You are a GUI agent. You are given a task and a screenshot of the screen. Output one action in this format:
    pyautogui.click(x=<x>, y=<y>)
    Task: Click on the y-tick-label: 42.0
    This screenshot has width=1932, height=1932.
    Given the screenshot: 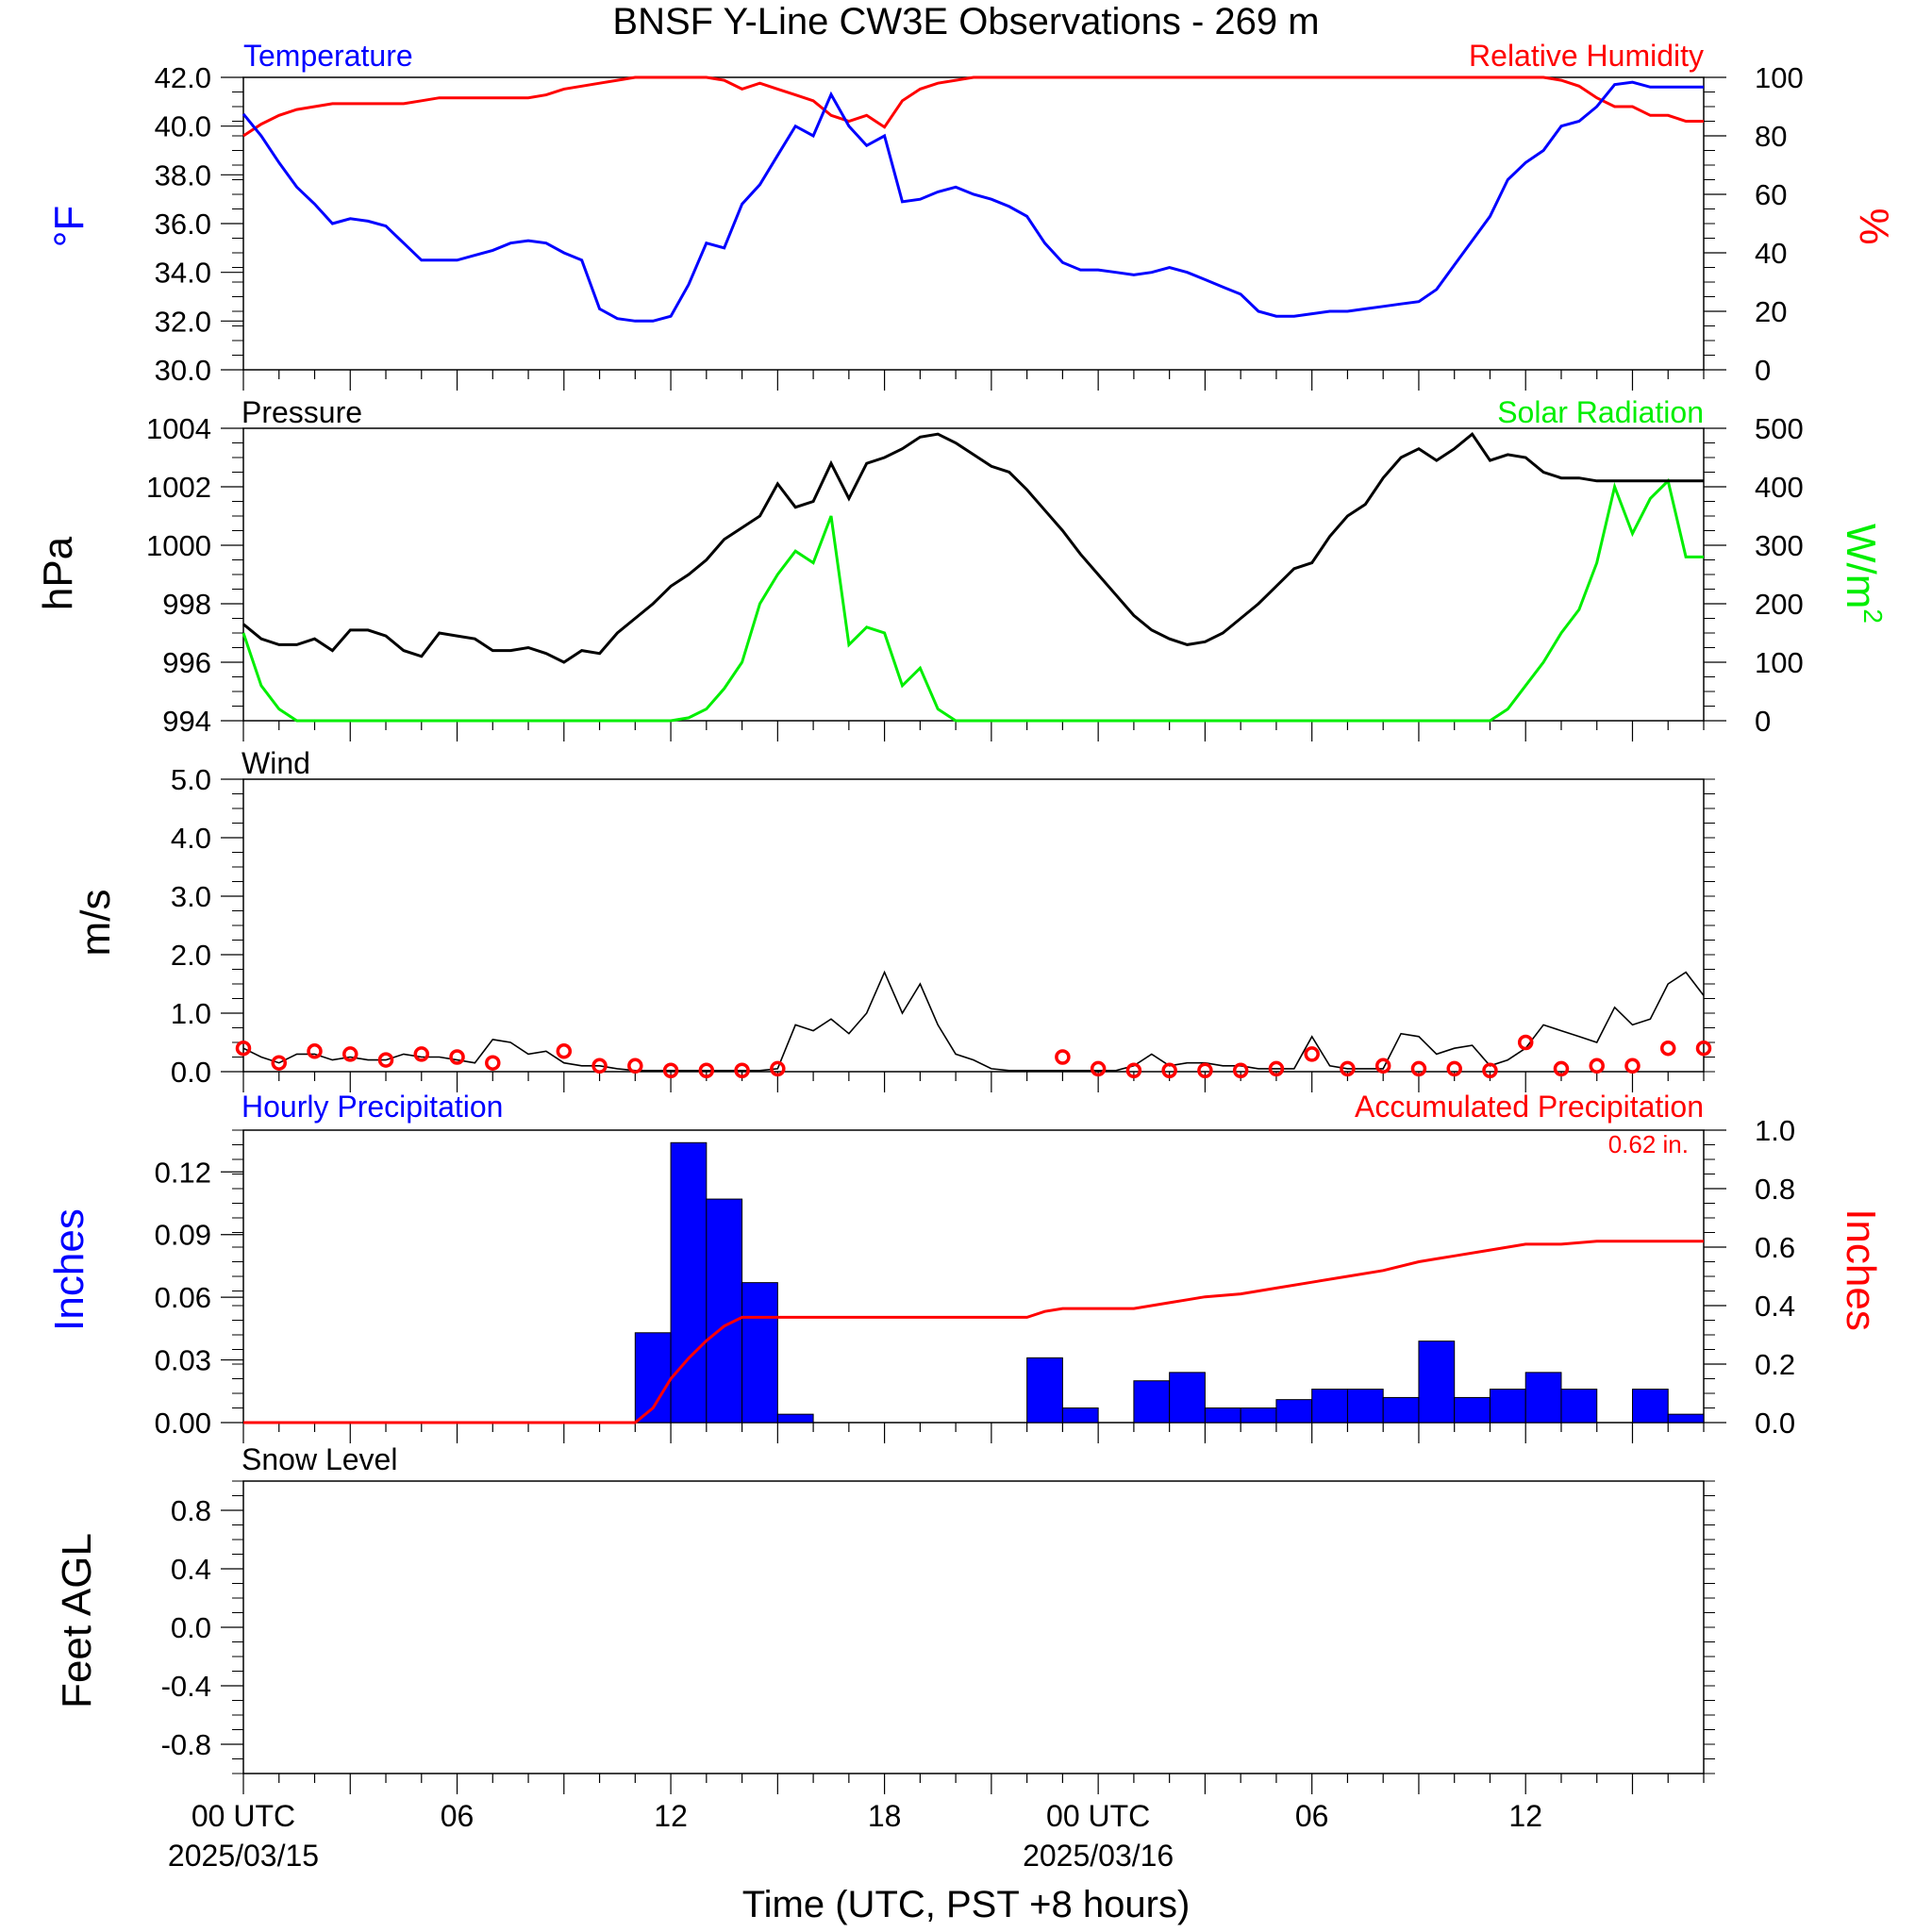 What is the action you would take?
    pyautogui.click(x=183, y=77)
    